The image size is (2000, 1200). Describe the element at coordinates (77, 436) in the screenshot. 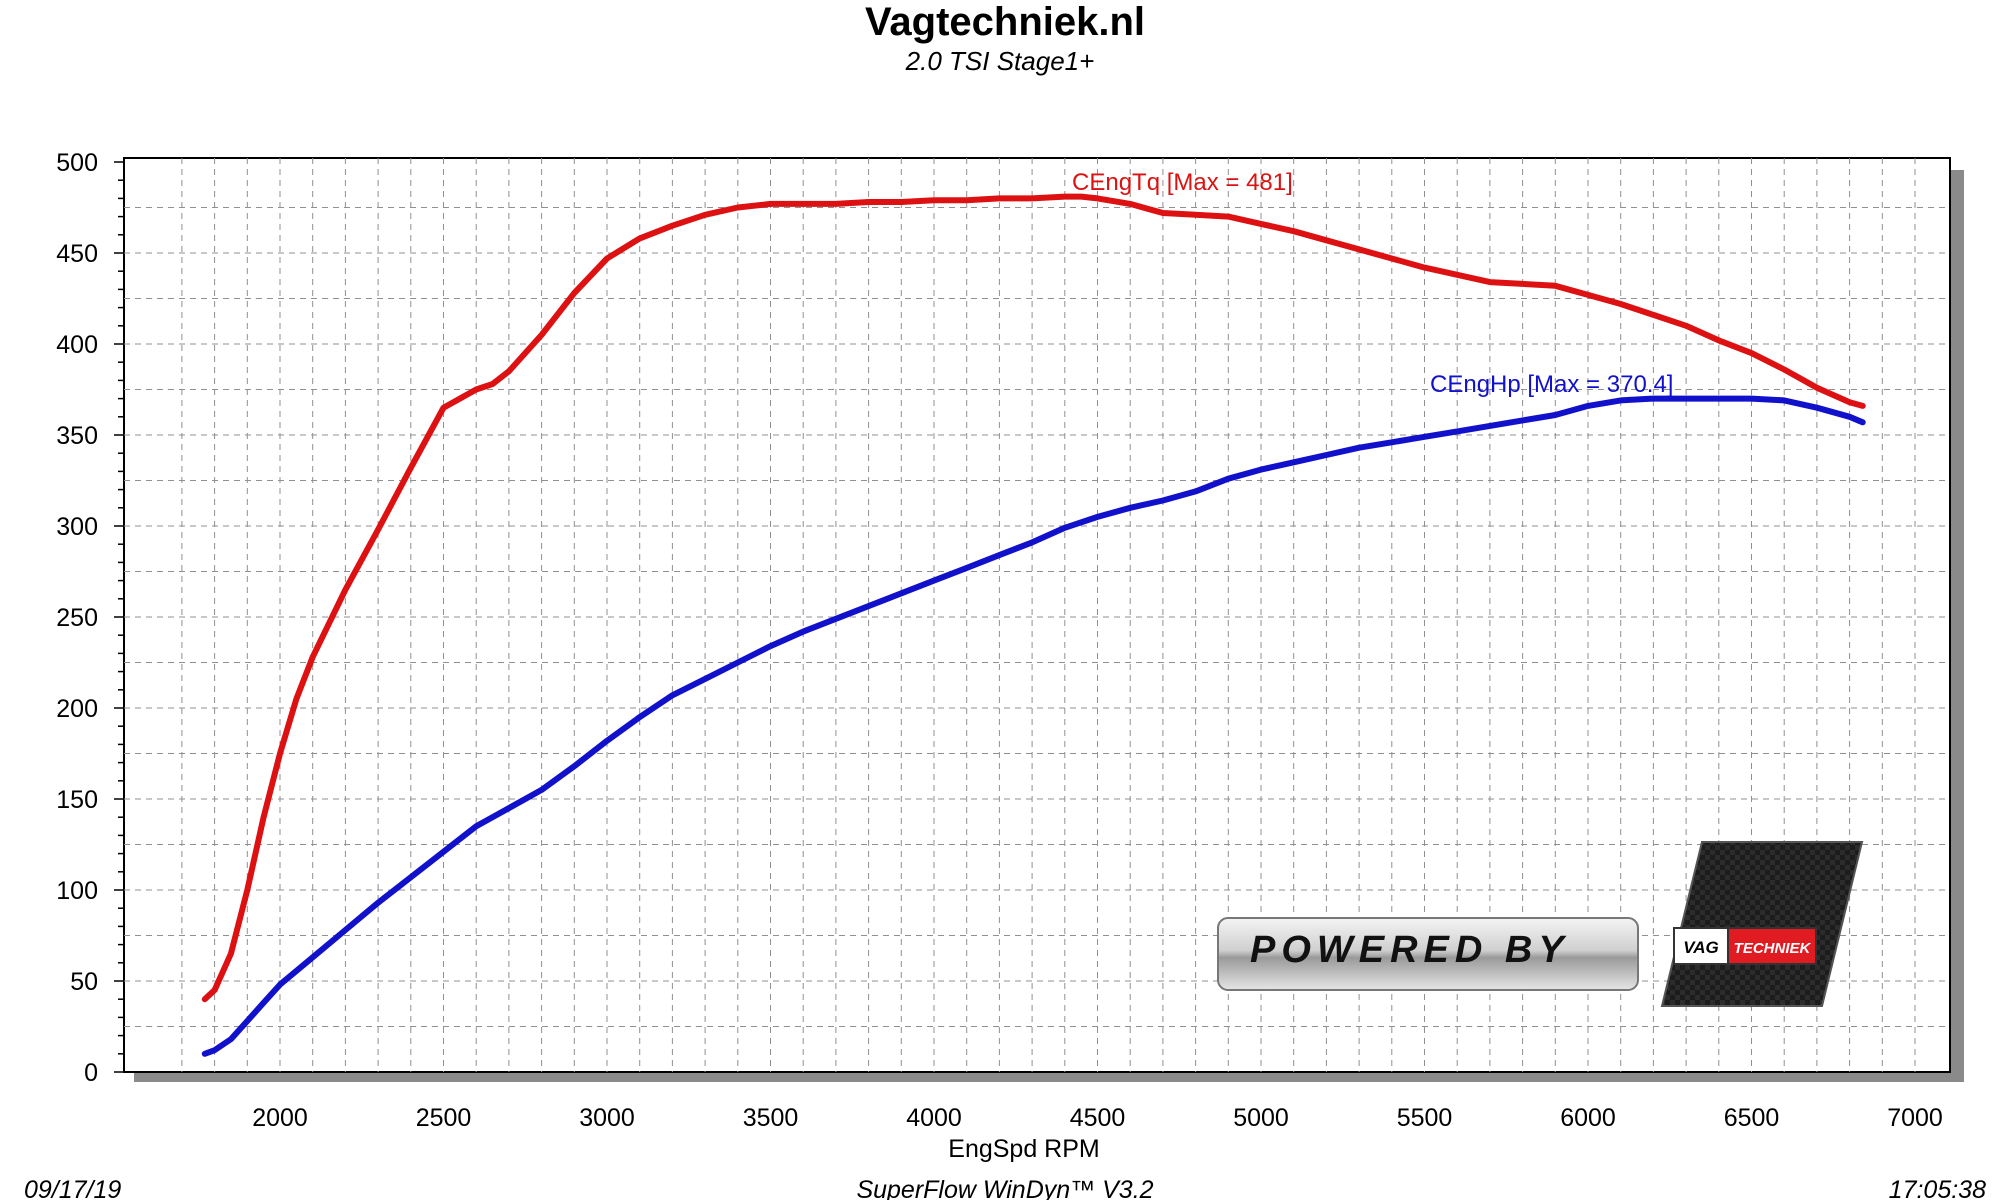

I see `y-tick-label: 350` at that location.